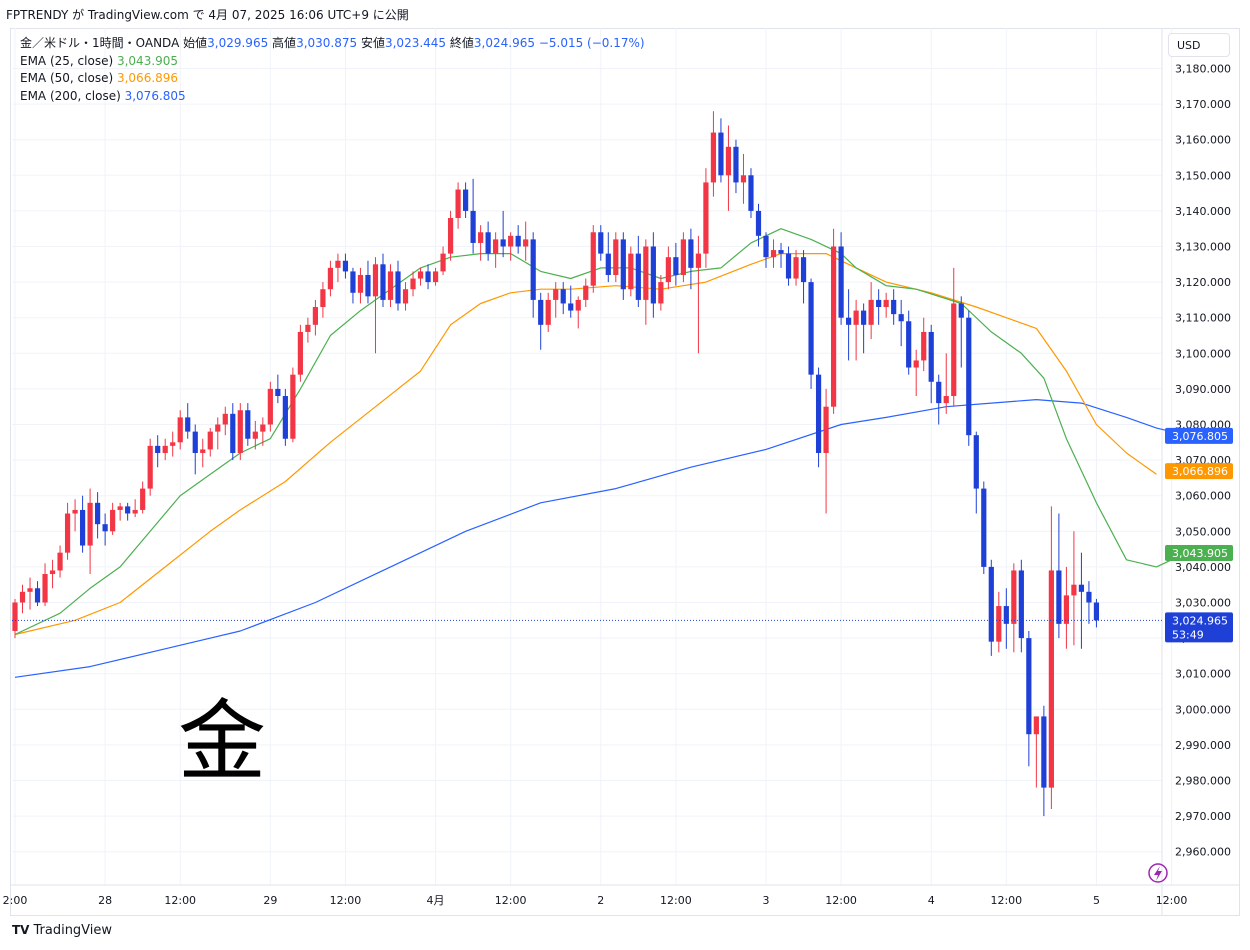  I want to click on currency-selector: USD, so click(1199, 45).